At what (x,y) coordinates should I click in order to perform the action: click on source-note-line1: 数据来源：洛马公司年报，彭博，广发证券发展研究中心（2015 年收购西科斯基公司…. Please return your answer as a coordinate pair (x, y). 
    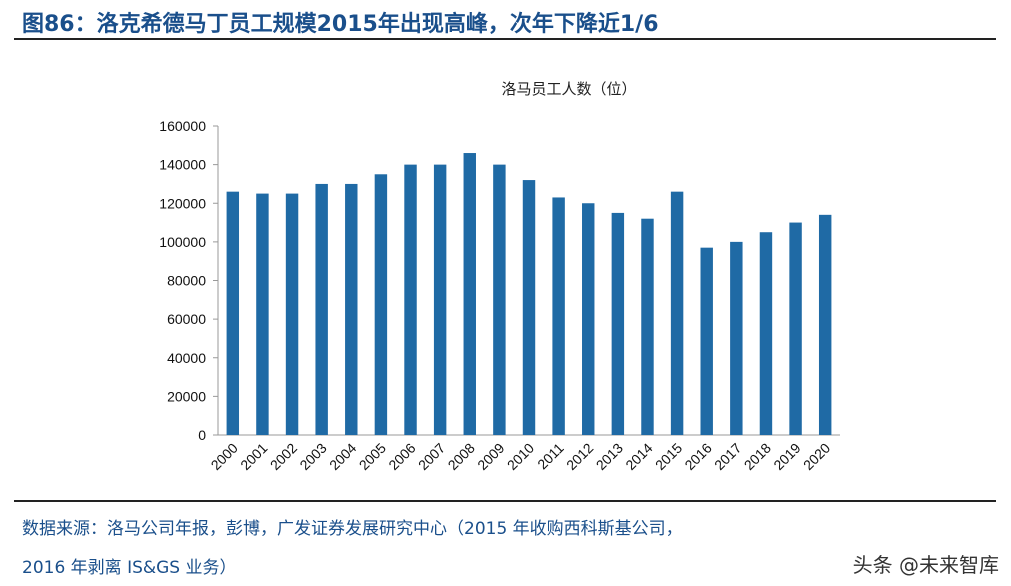
    Looking at the image, I should click on (352, 529).